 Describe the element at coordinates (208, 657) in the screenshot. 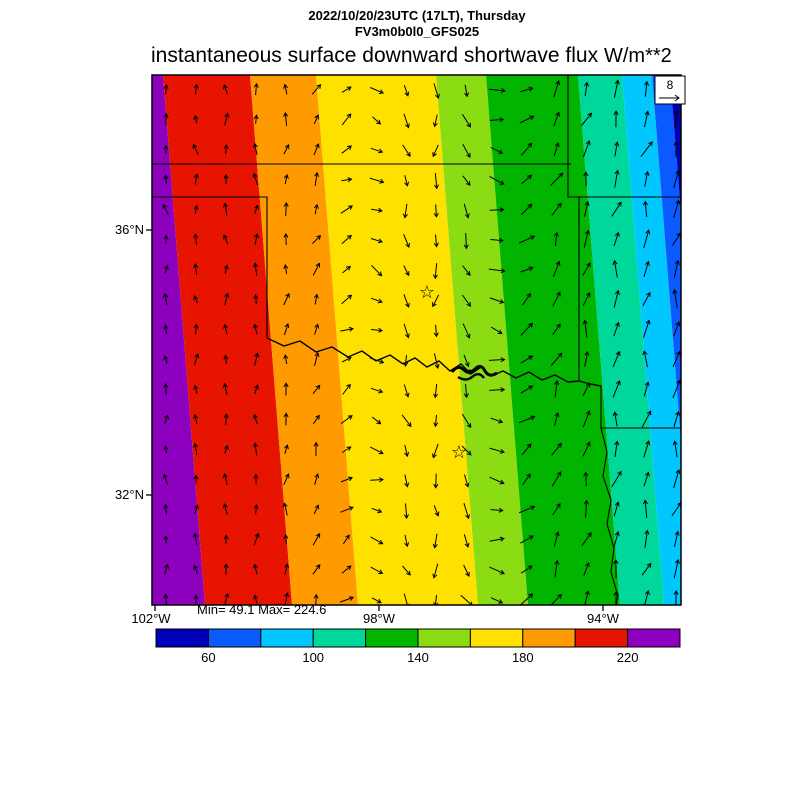

I see `colorbar-tick-label: 60` at that location.